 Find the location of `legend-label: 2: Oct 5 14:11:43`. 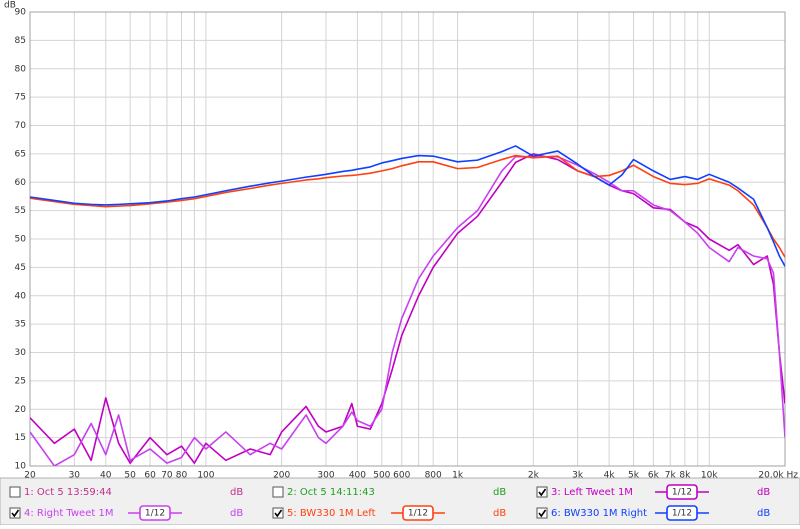

legend-label: 2: Oct 5 14:11:43 is located at coordinates (331, 492).